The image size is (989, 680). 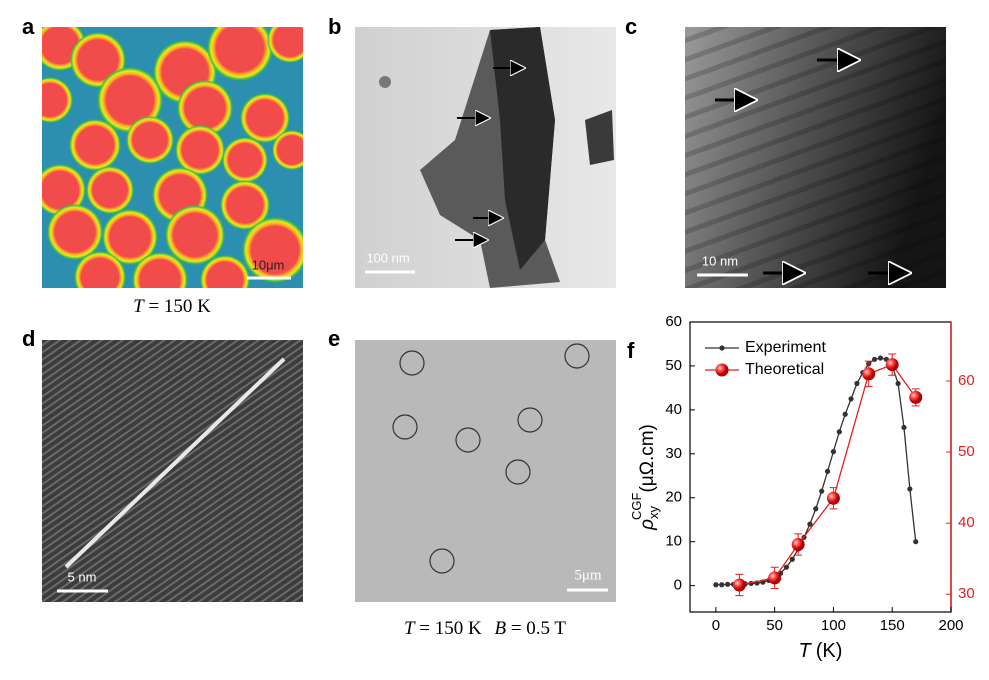 What do you see at coordinates (268, 264) in the screenshot?
I see `scale-bar-label: 10μm` at bounding box center [268, 264].